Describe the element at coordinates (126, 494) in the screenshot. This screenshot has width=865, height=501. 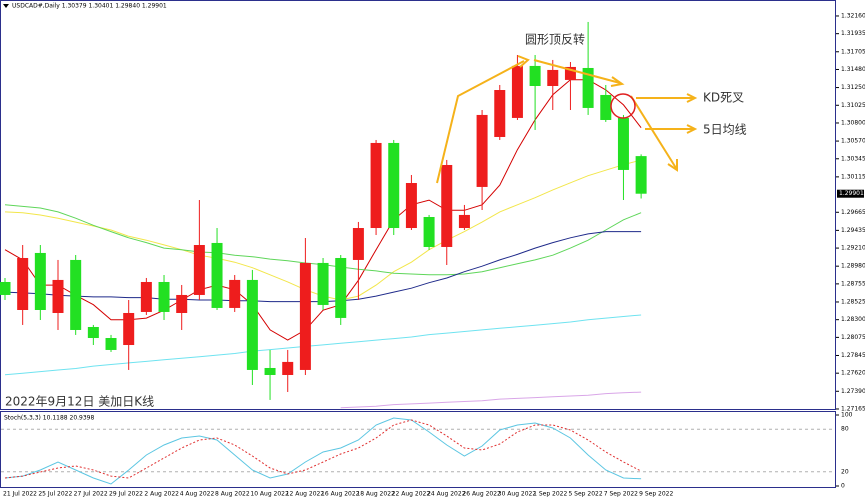
I see `x-tick-label: 29 Jul 2022` at that location.